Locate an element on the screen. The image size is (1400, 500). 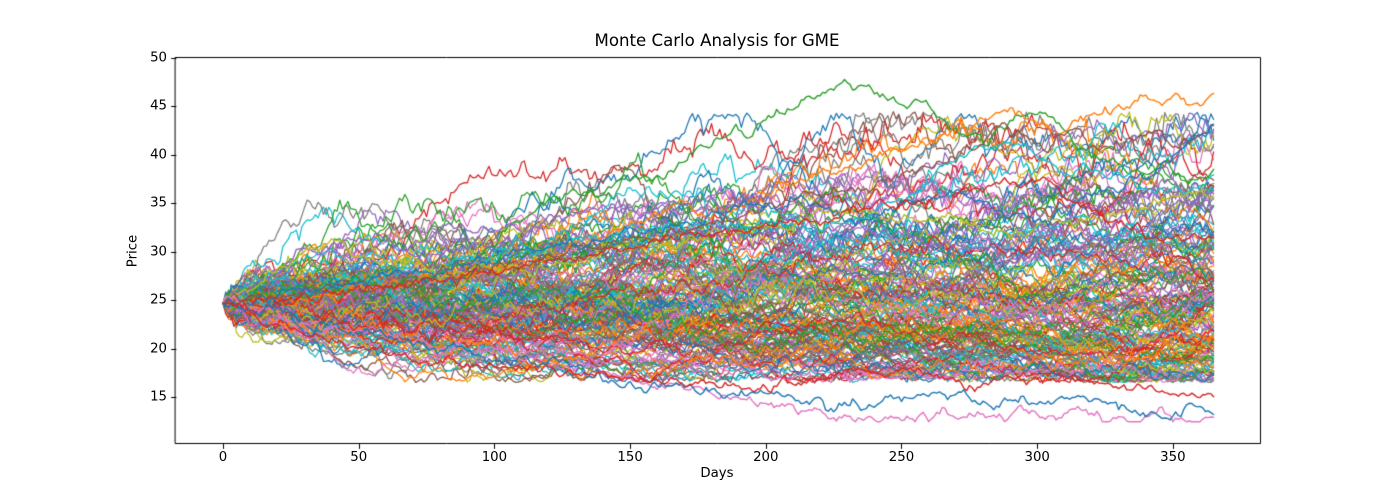
chart-title: Monte Carlo Analysis for GME is located at coordinates (717, 40).